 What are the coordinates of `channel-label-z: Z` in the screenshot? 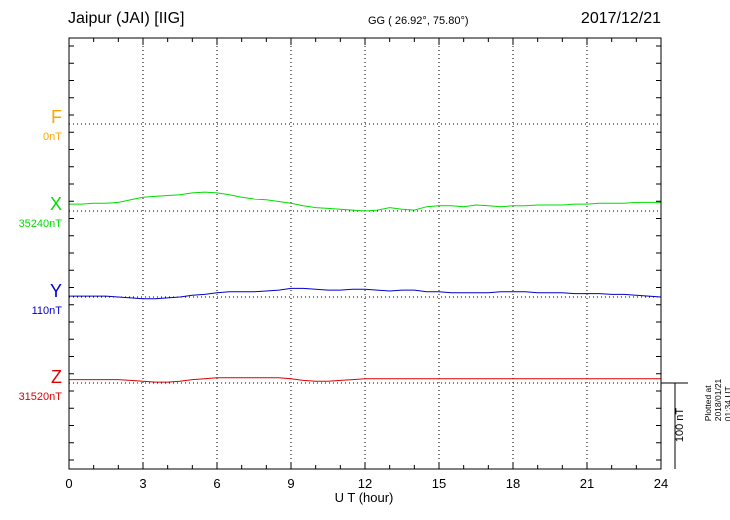 It's located at (56, 377).